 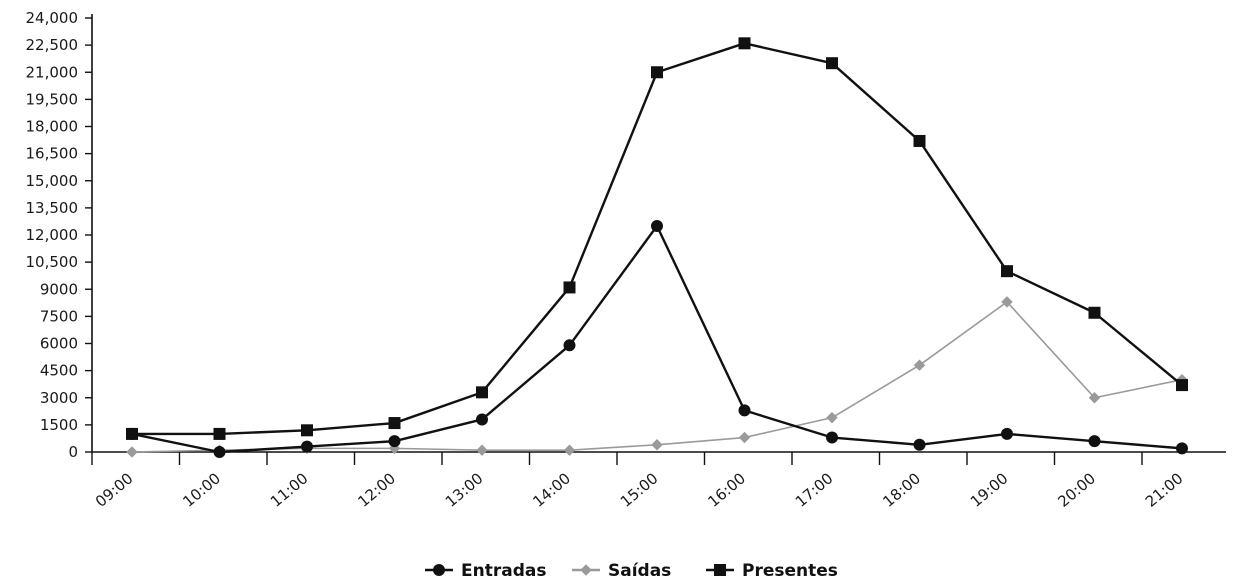 What do you see at coordinates (1164, 490) in the screenshot?
I see `x-tick-label: 21:00` at bounding box center [1164, 490].